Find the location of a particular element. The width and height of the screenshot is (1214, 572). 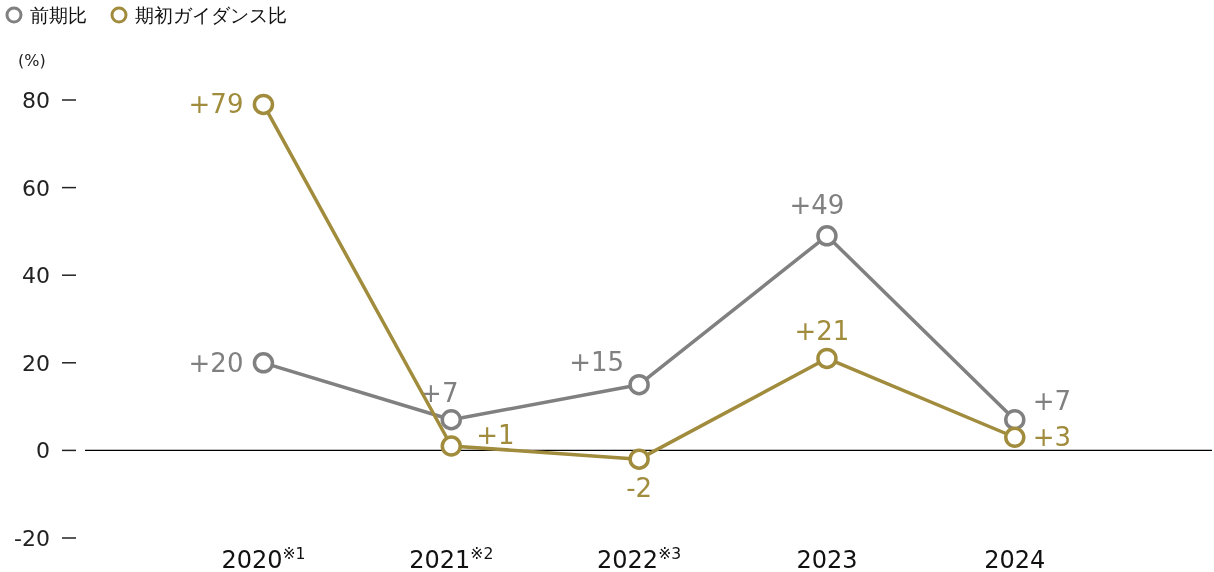

data-label: +20 is located at coordinates (216, 362).